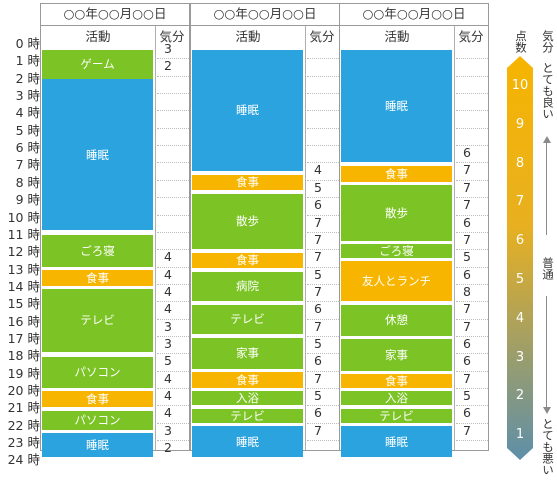  What do you see at coordinates (546, 187) in the screenshot?
I see `arrow-up-icon` at bounding box center [546, 187].